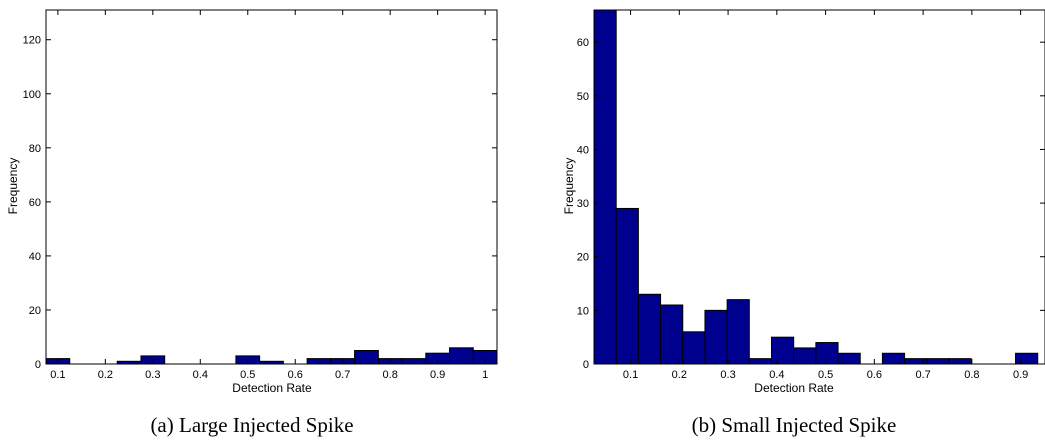 This screenshot has width=1045, height=444. What do you see at coordinates (485, 375) in the screenshot?
I see `x-tick-label: 1` at bounding box center [485, 375].